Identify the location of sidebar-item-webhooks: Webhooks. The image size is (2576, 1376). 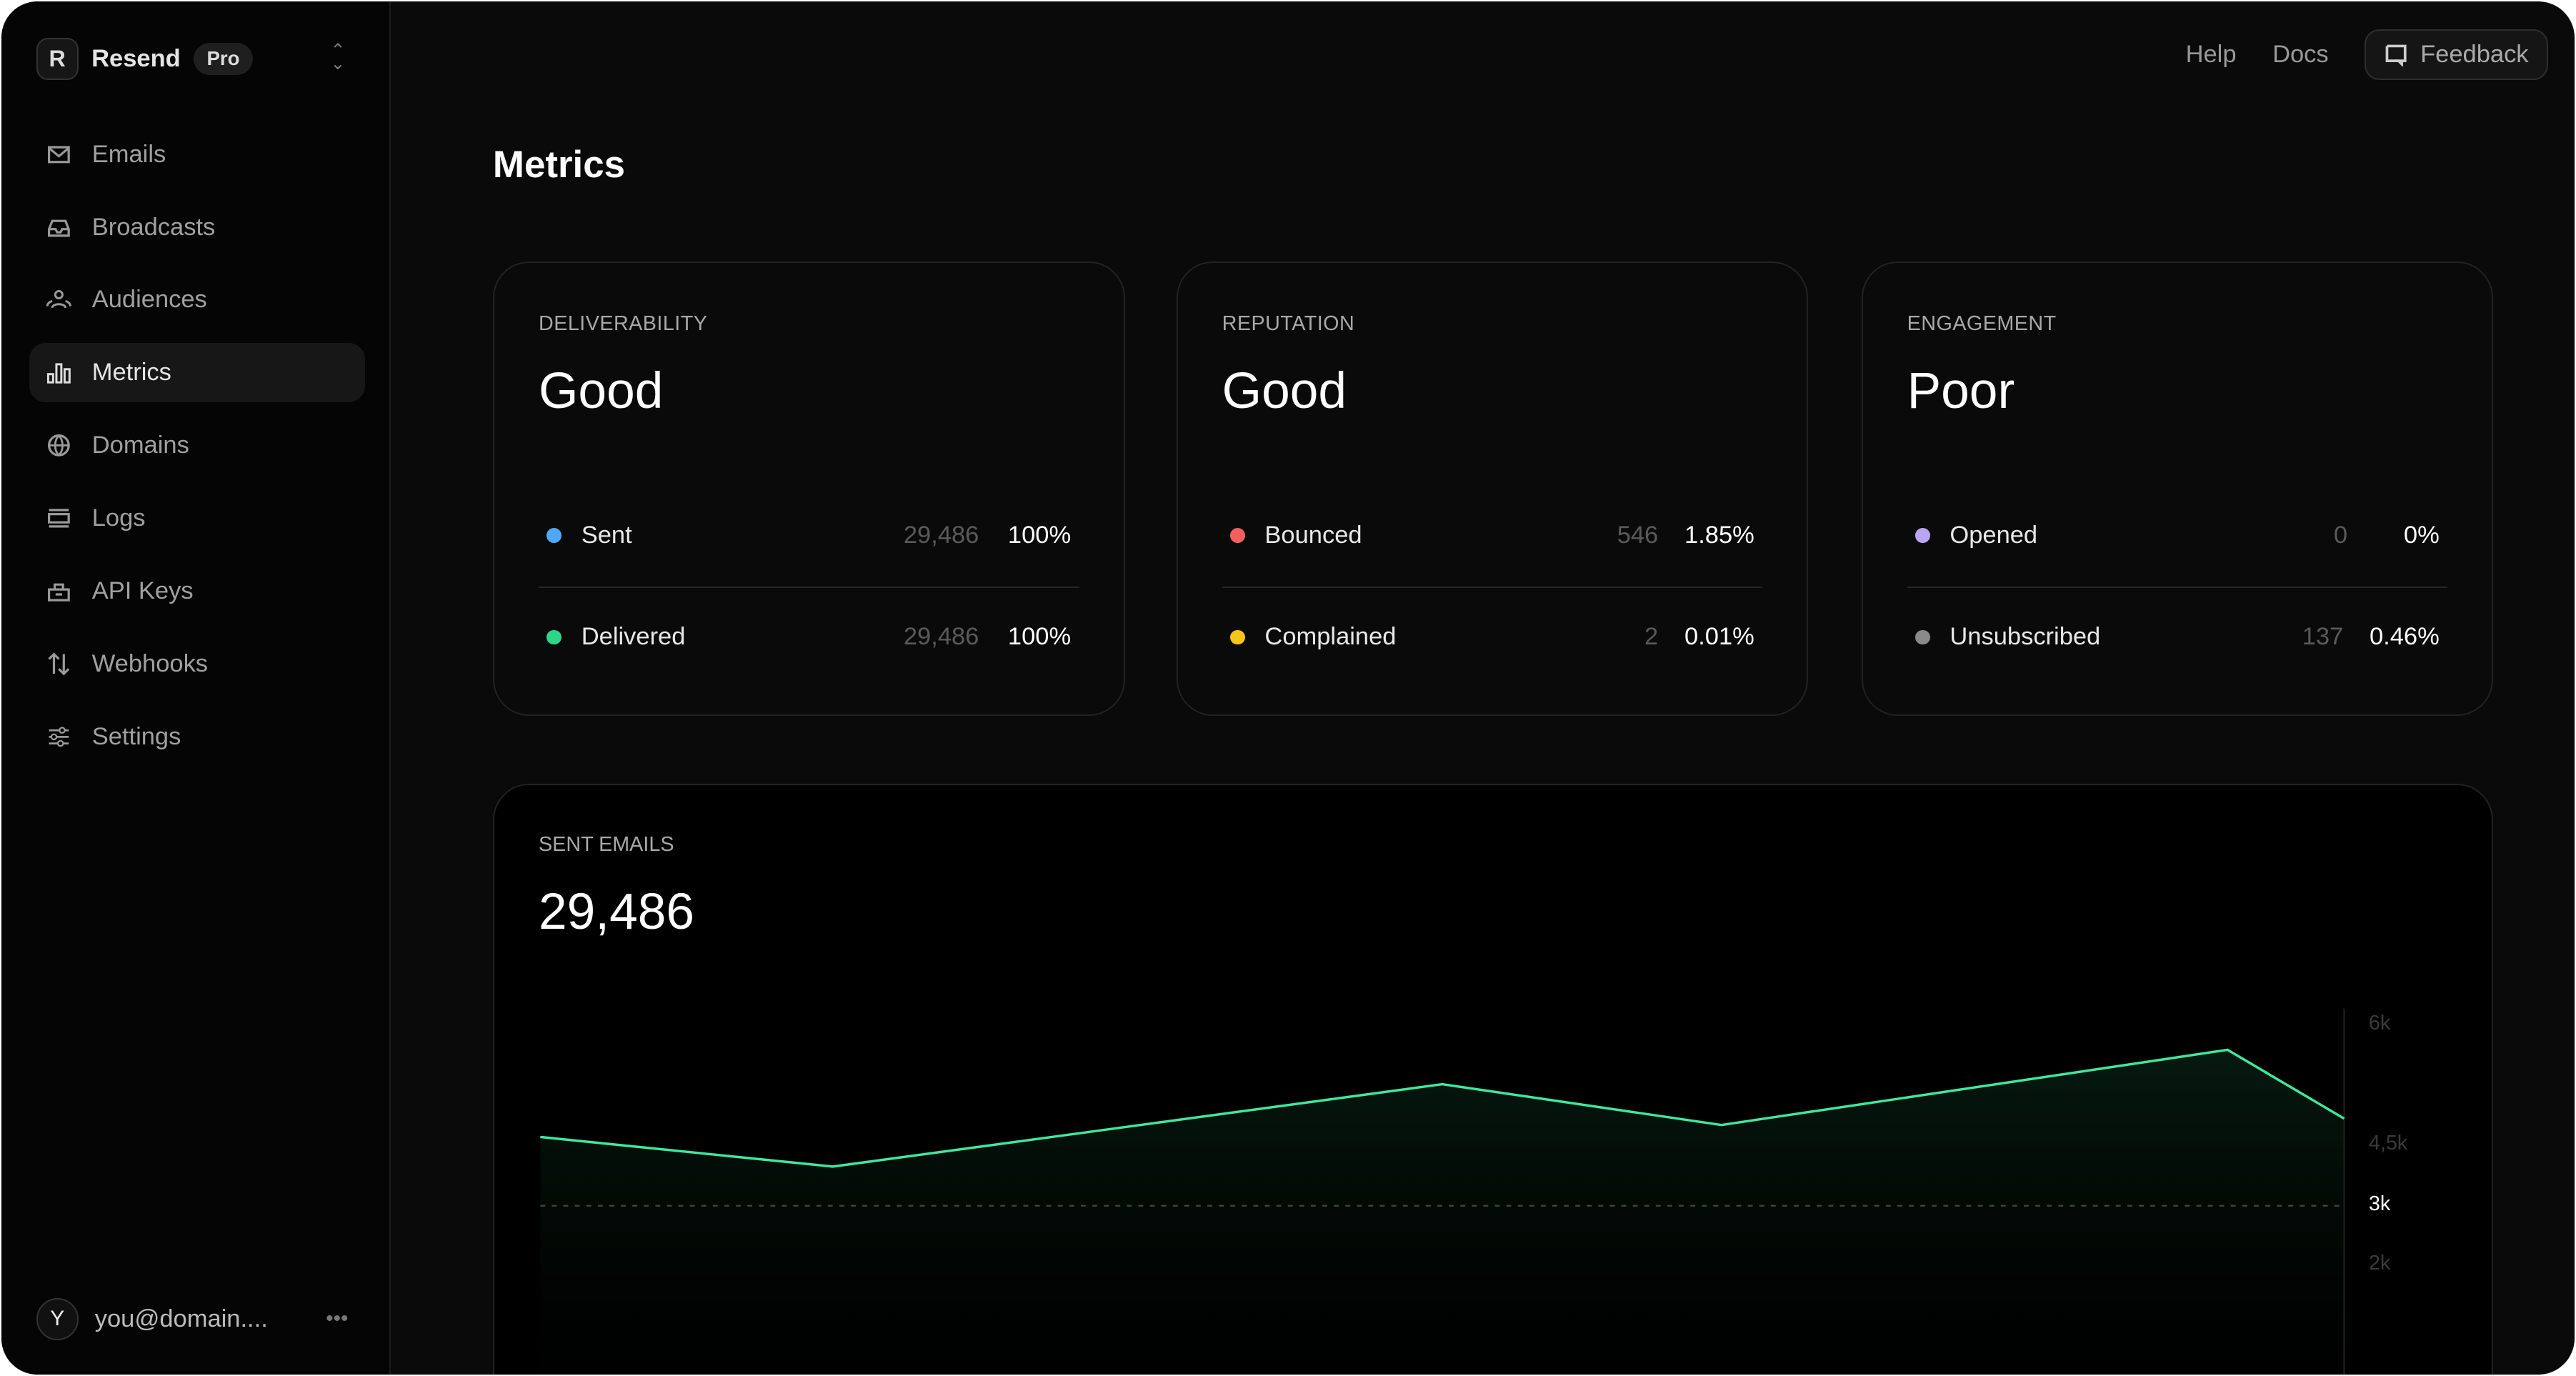
(196, 664).